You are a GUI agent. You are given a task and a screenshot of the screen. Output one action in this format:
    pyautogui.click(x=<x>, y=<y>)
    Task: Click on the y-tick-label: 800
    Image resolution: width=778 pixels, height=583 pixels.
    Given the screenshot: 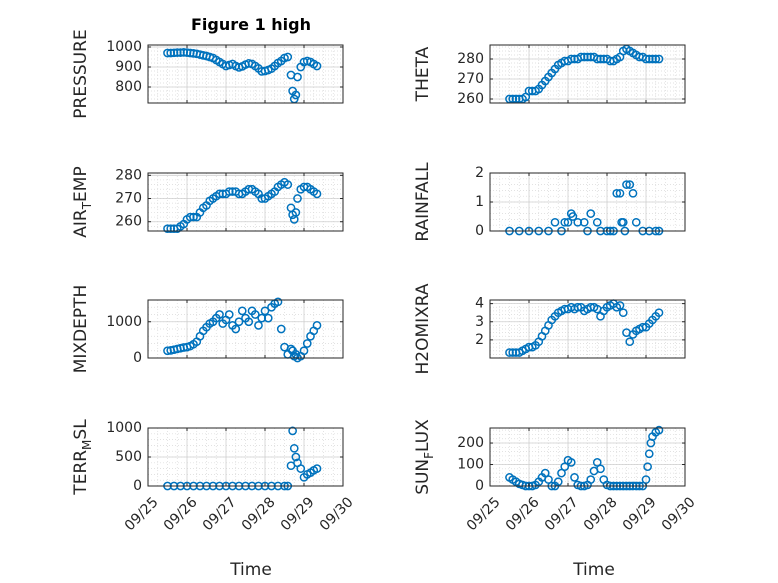 What is the action you would take?
    pyautogui.click(x=128, y=87)
    